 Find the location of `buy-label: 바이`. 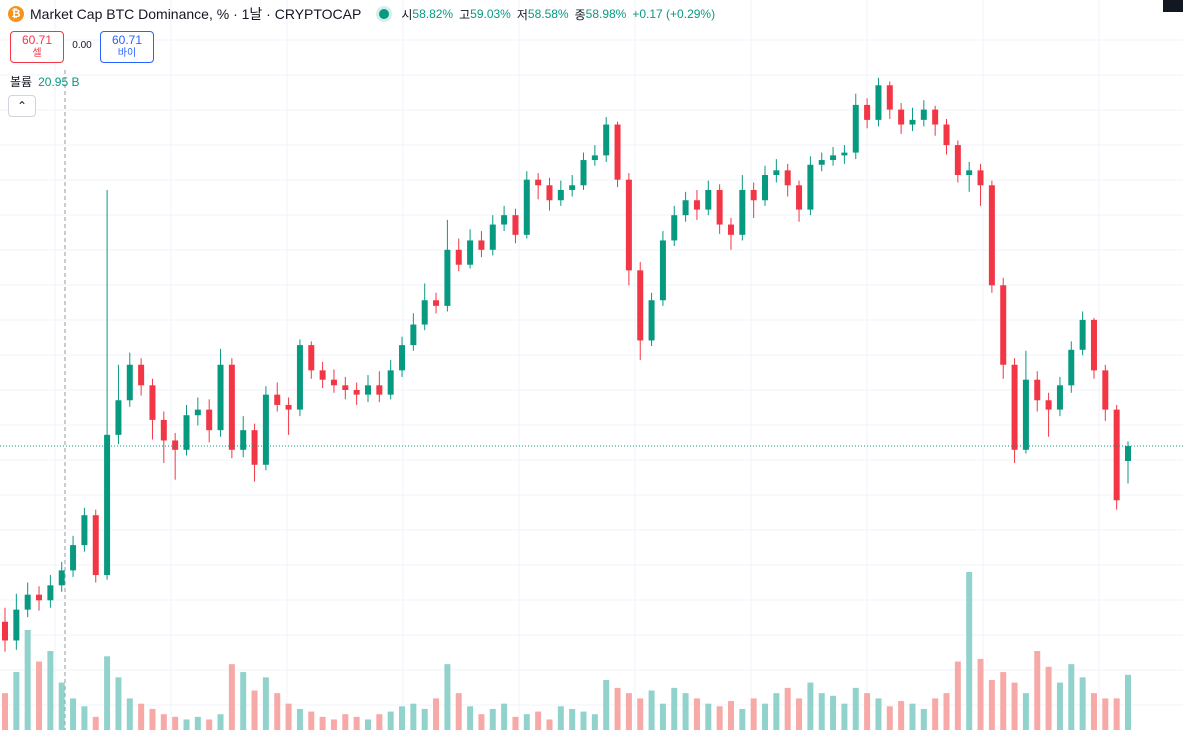

buy-label: 바이 is located at coordinates (127, 53).